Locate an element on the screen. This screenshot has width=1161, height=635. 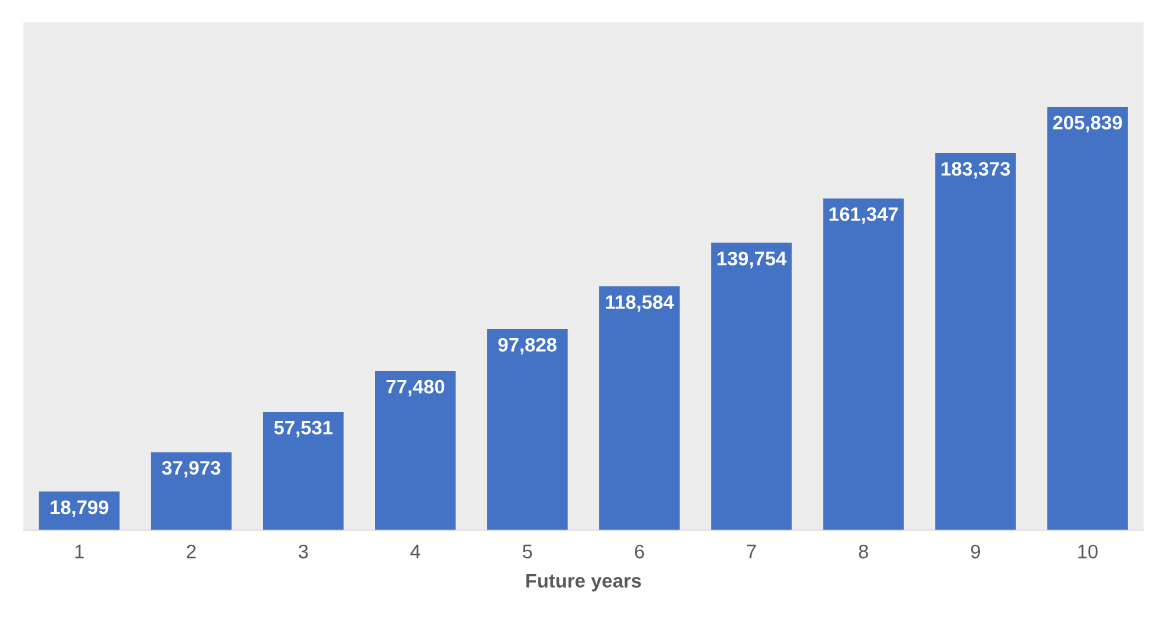
data-label: 97,828 is located at coordinates (527, 346).